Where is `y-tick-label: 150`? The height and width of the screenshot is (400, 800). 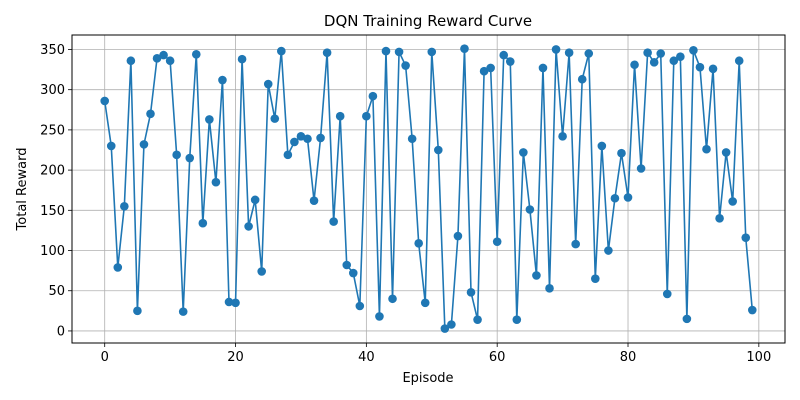 y-tick-label: 150 is located at coordinates (52, 211).